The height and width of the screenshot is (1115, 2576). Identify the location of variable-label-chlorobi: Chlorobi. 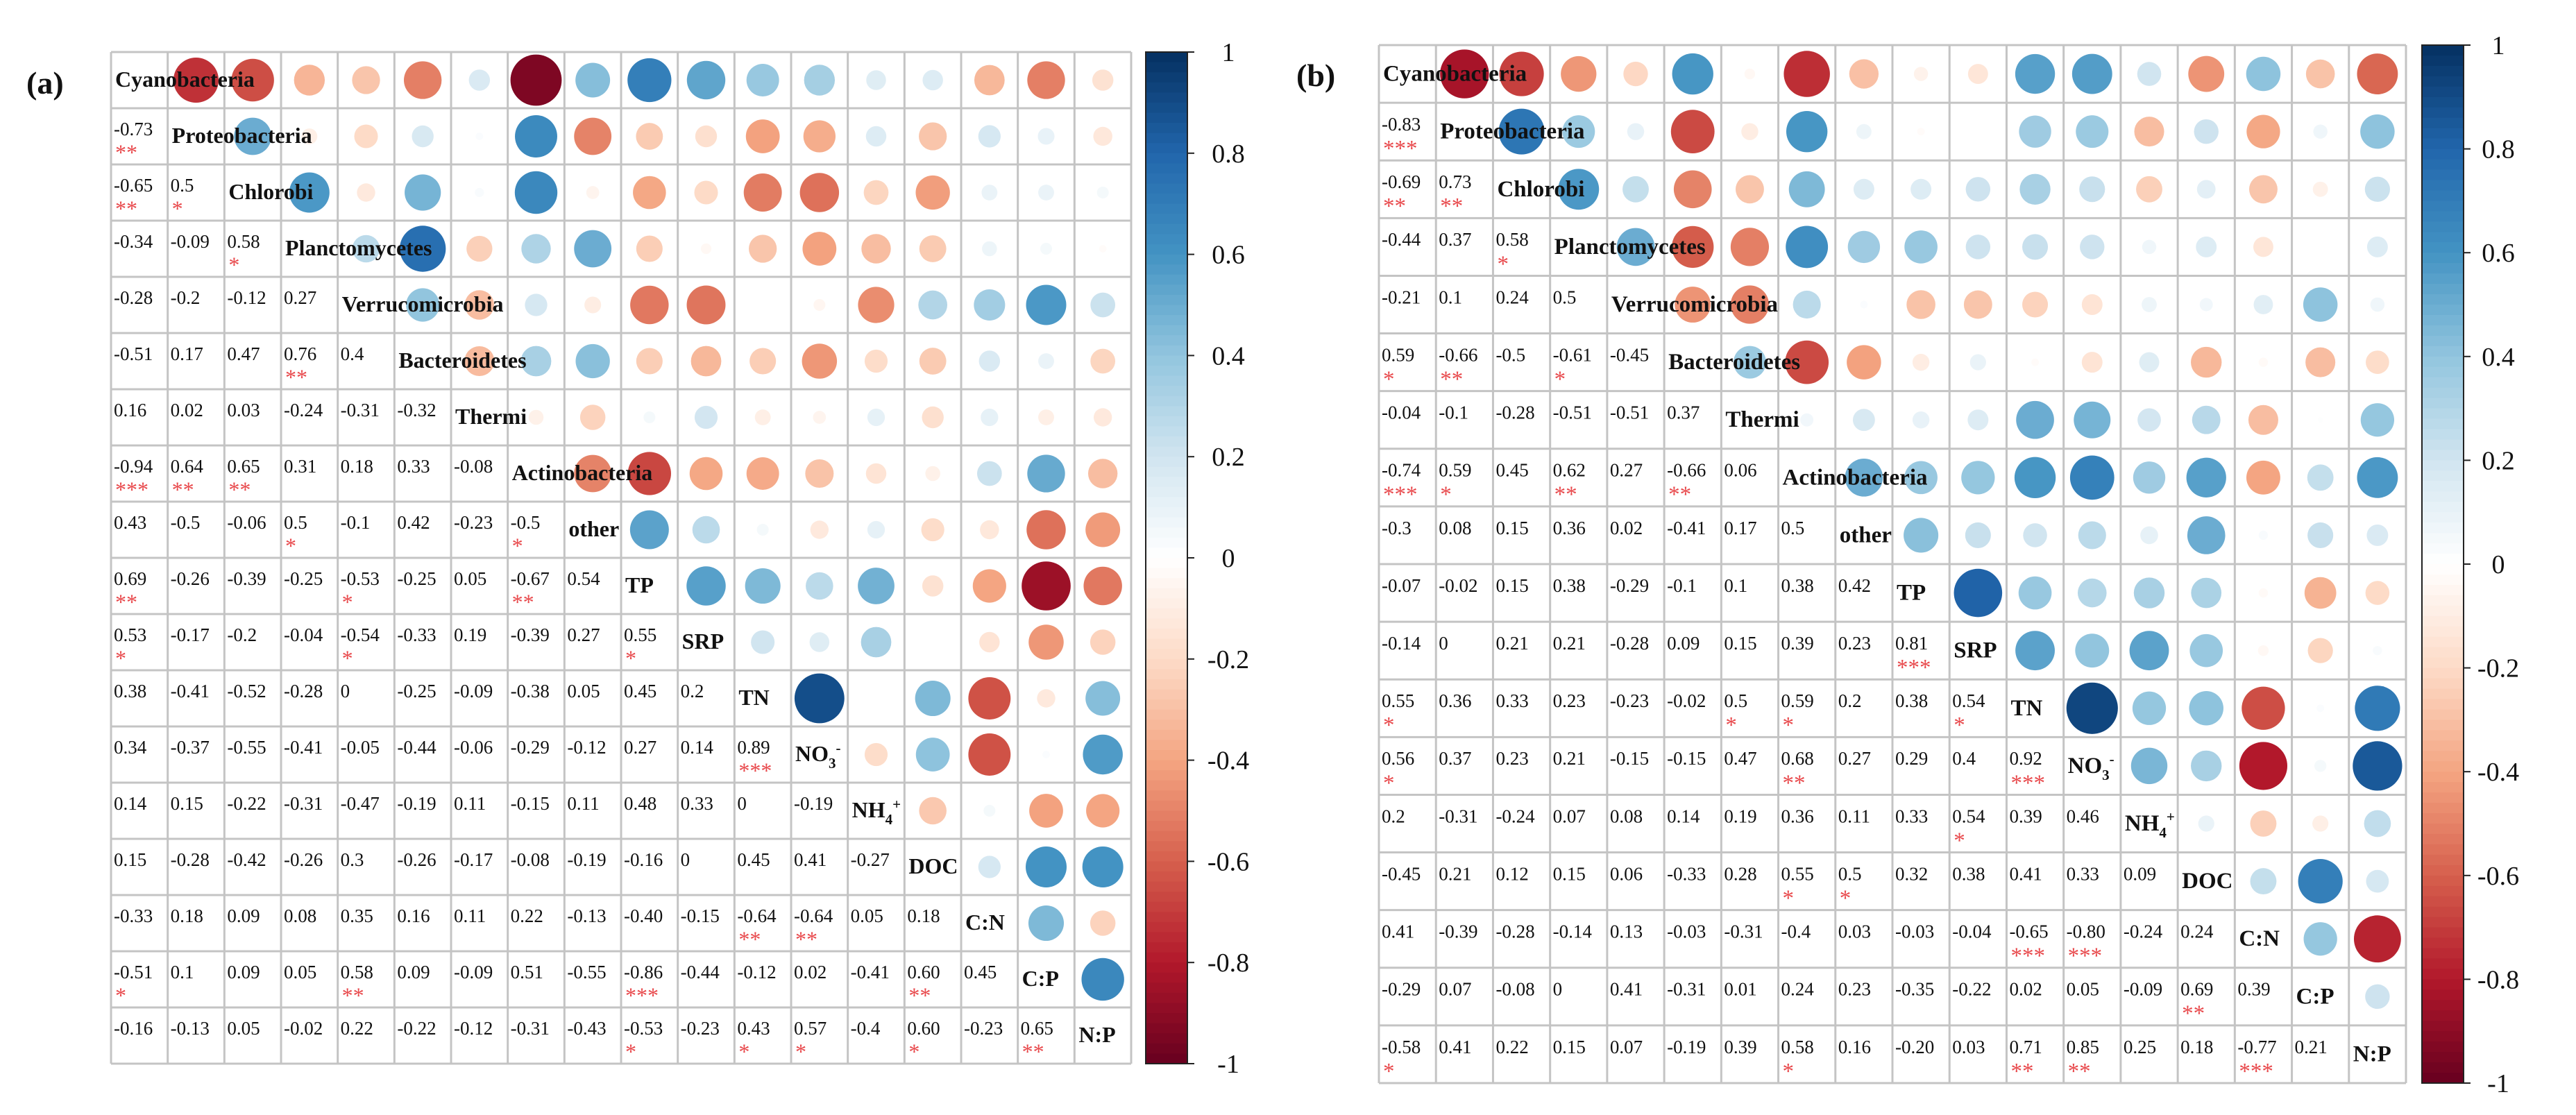
(271, 191).